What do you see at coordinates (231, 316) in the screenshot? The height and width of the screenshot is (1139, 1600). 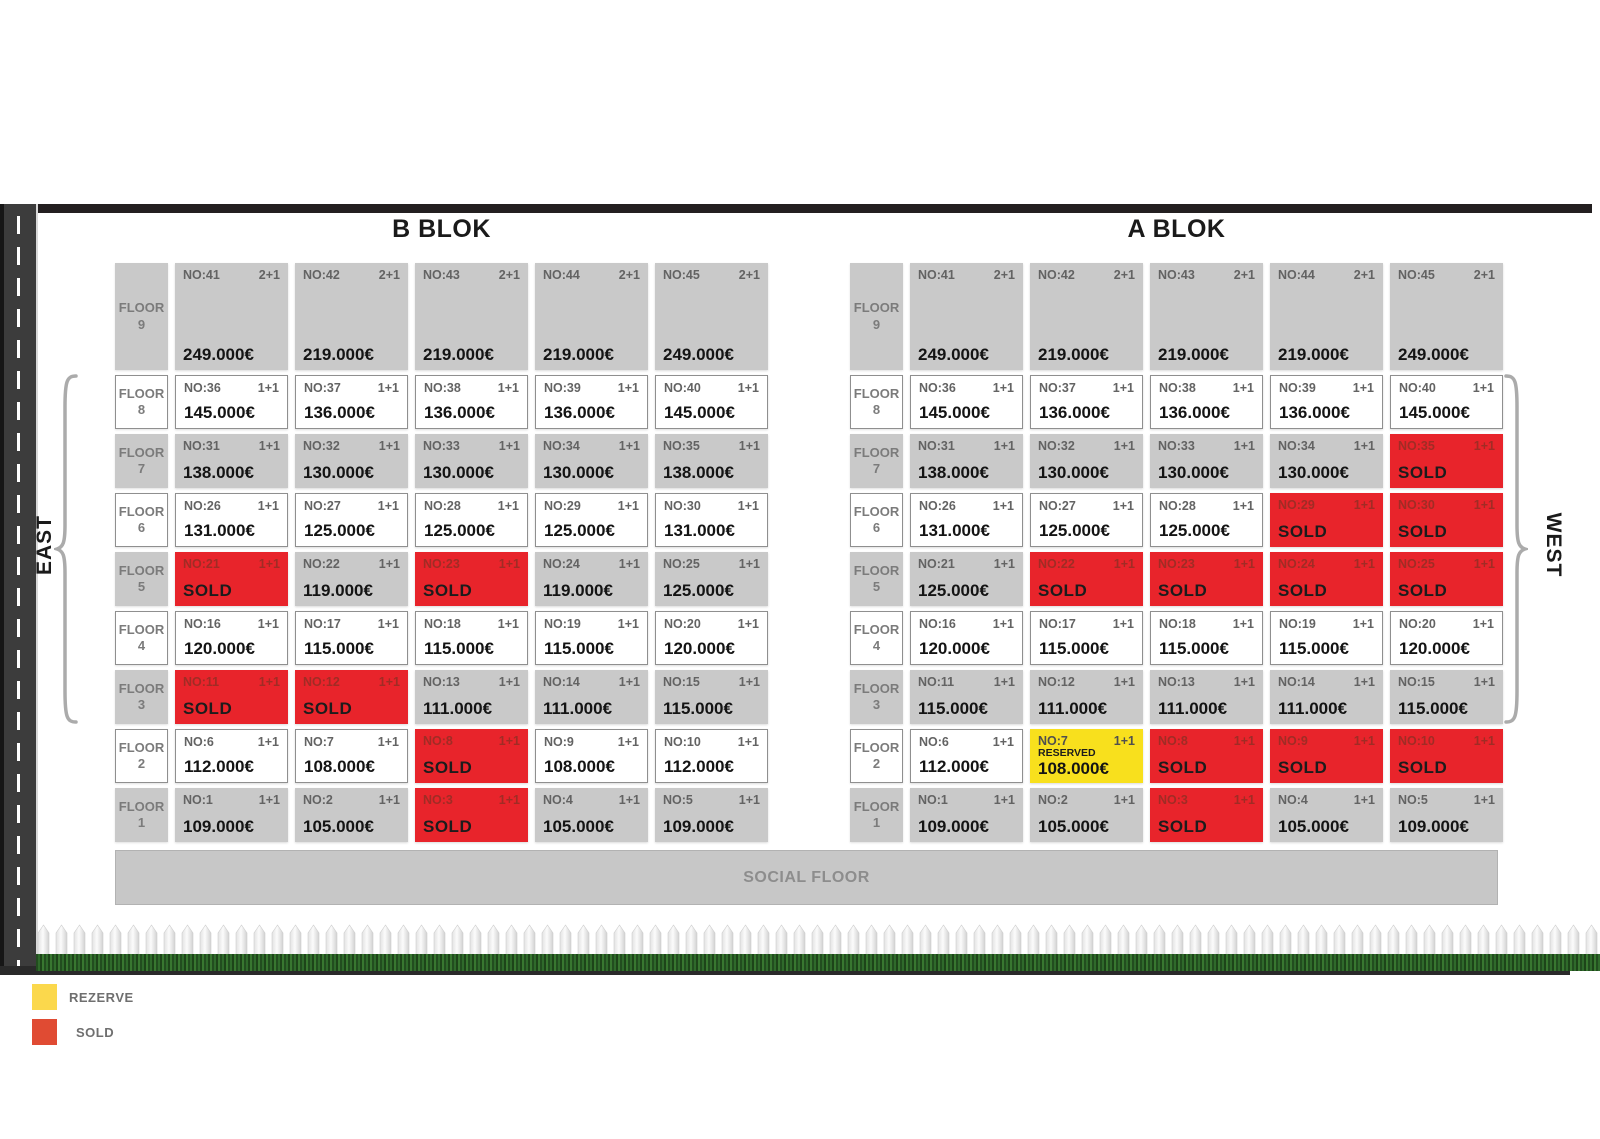 I see `unit-b-41: NO:41 2+1 249.000€` at bounding box center [231, 316].